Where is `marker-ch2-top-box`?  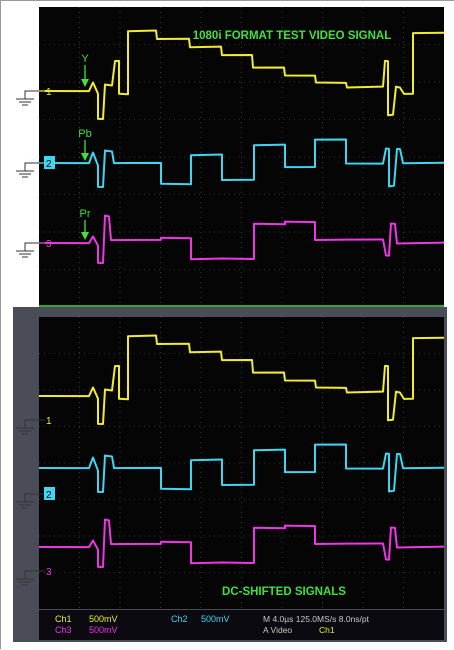
marker-ch2-top-box is located at coordinates (49, 162).